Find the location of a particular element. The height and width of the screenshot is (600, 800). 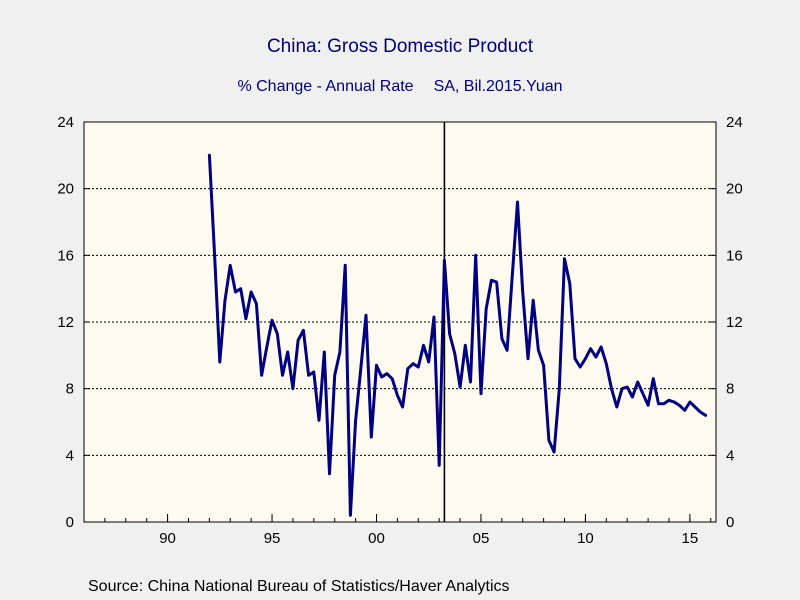

chart-subtitle: % Change - Annual Rate SA, Bil.2015.Yuan is located at coordinates (400, 87).